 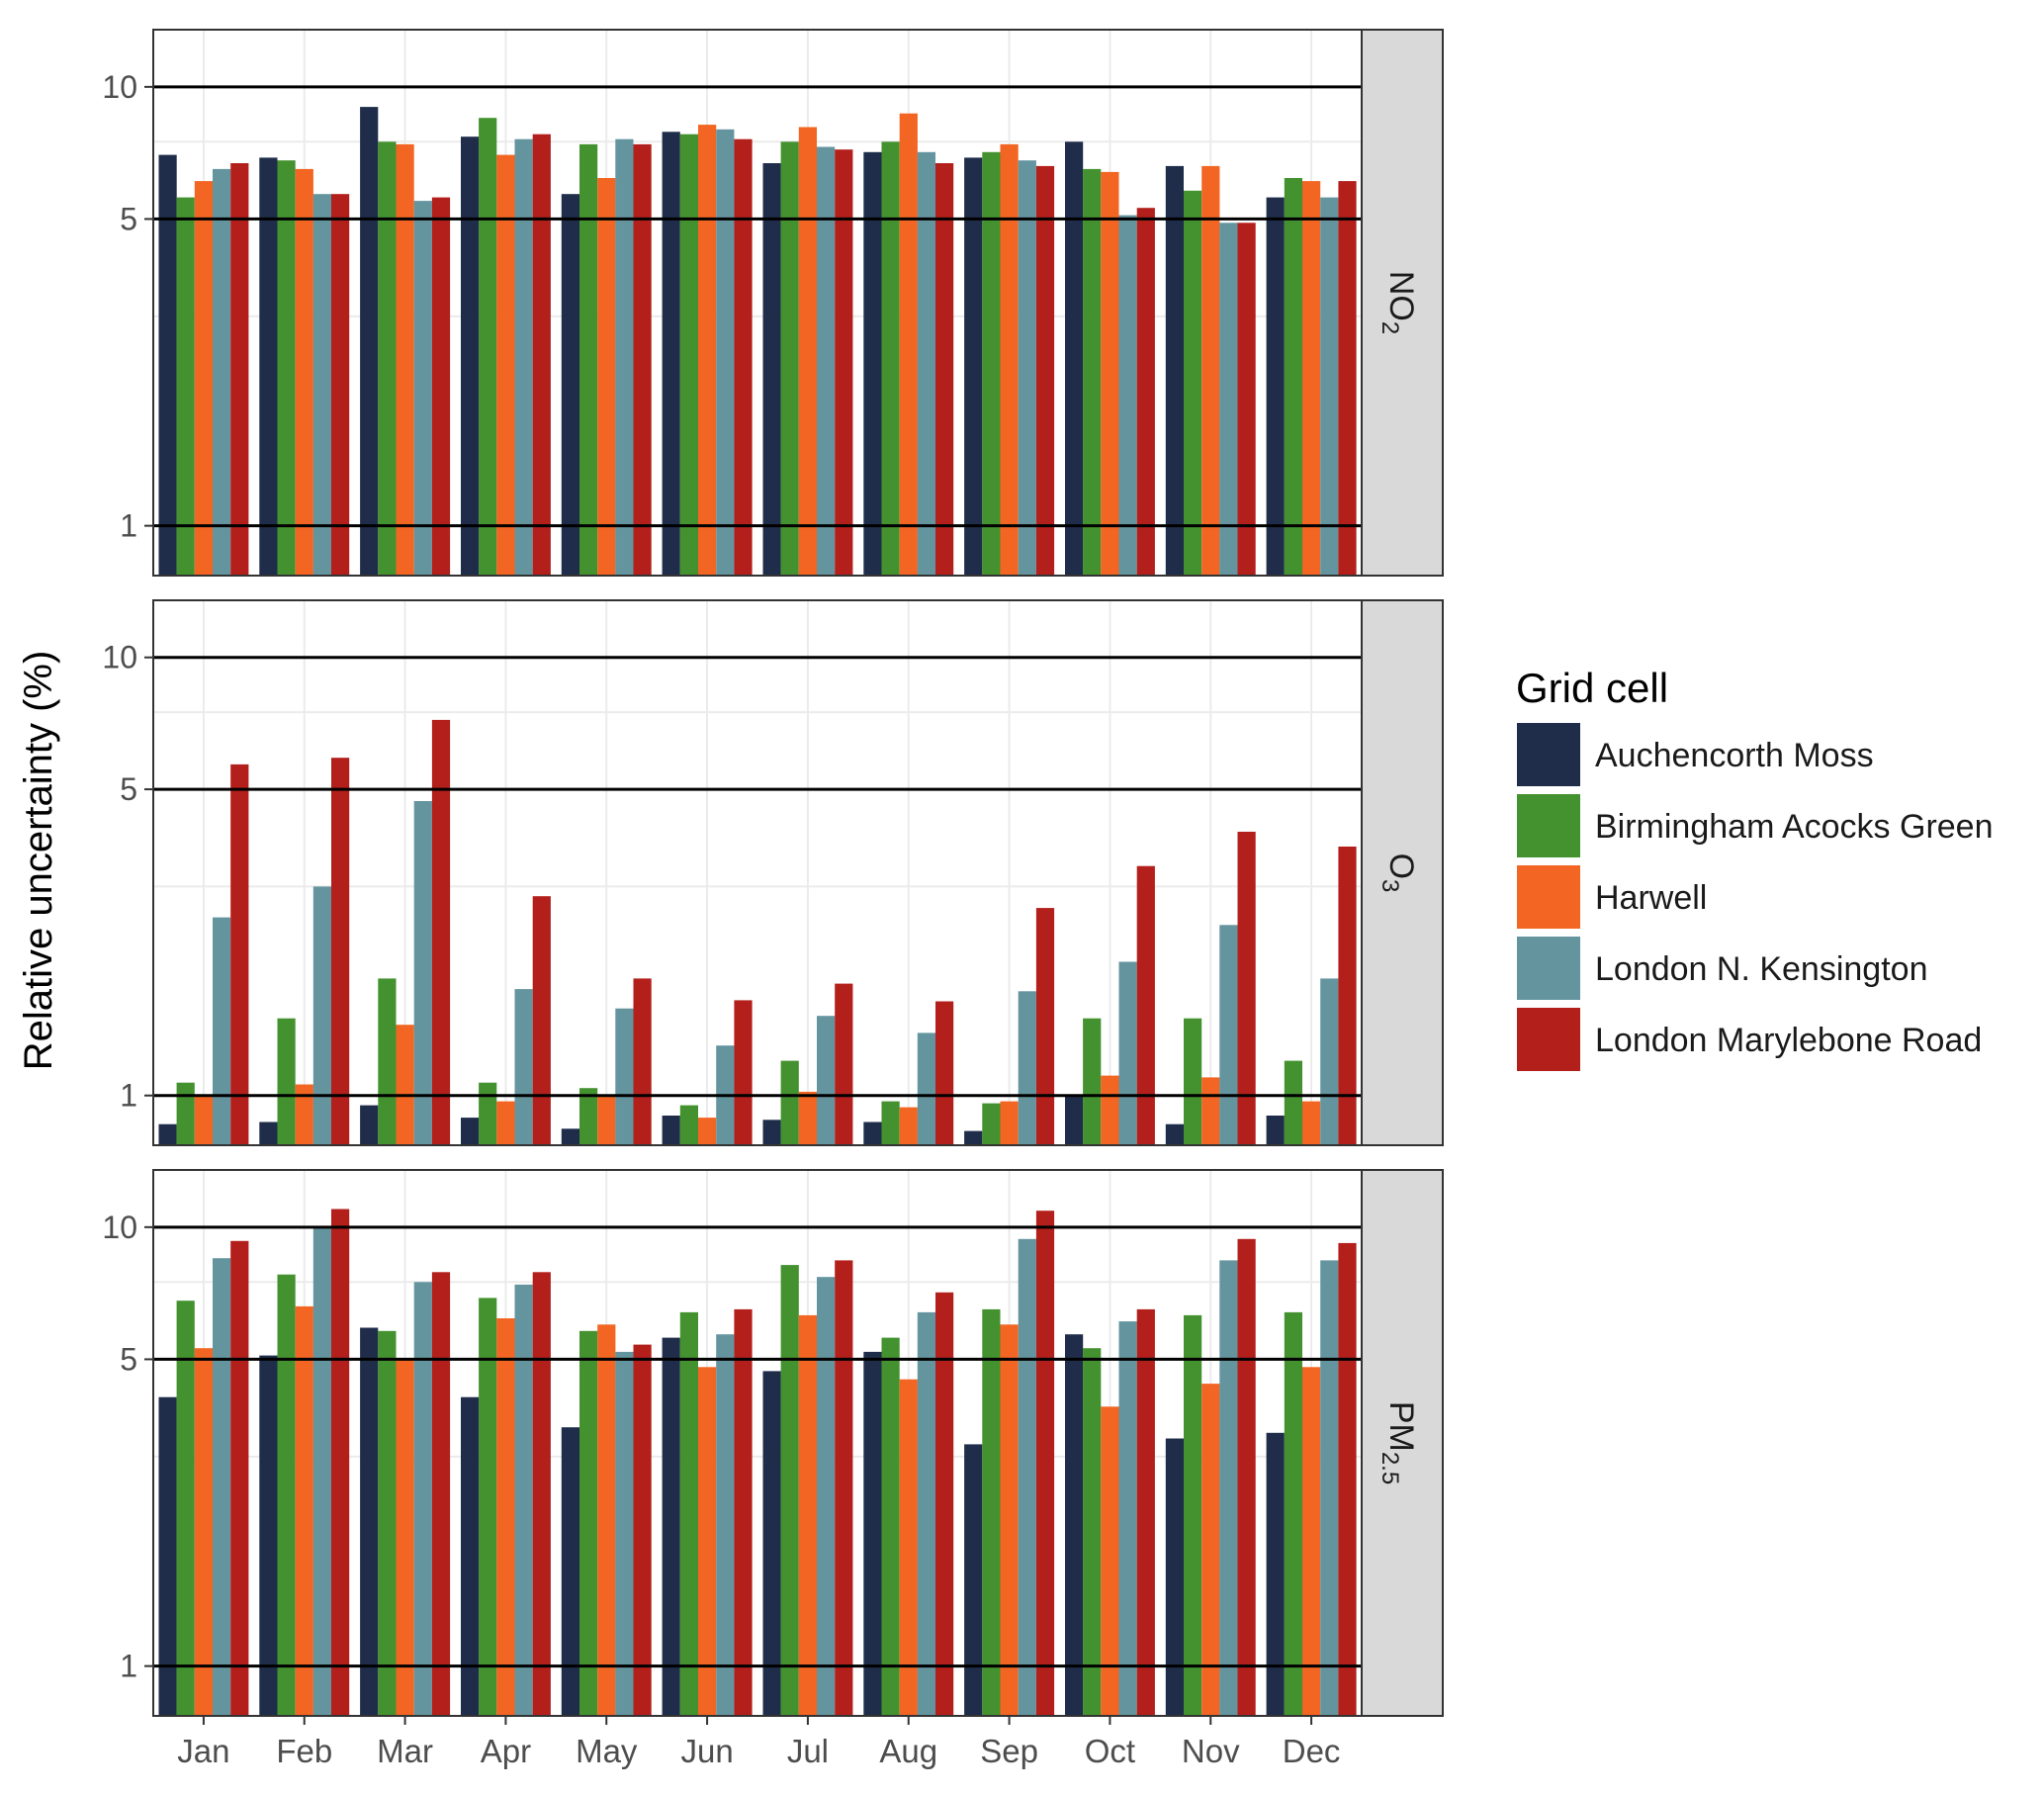 I want to click on x-tick-label: Feb, so click(x=304, y=1751).